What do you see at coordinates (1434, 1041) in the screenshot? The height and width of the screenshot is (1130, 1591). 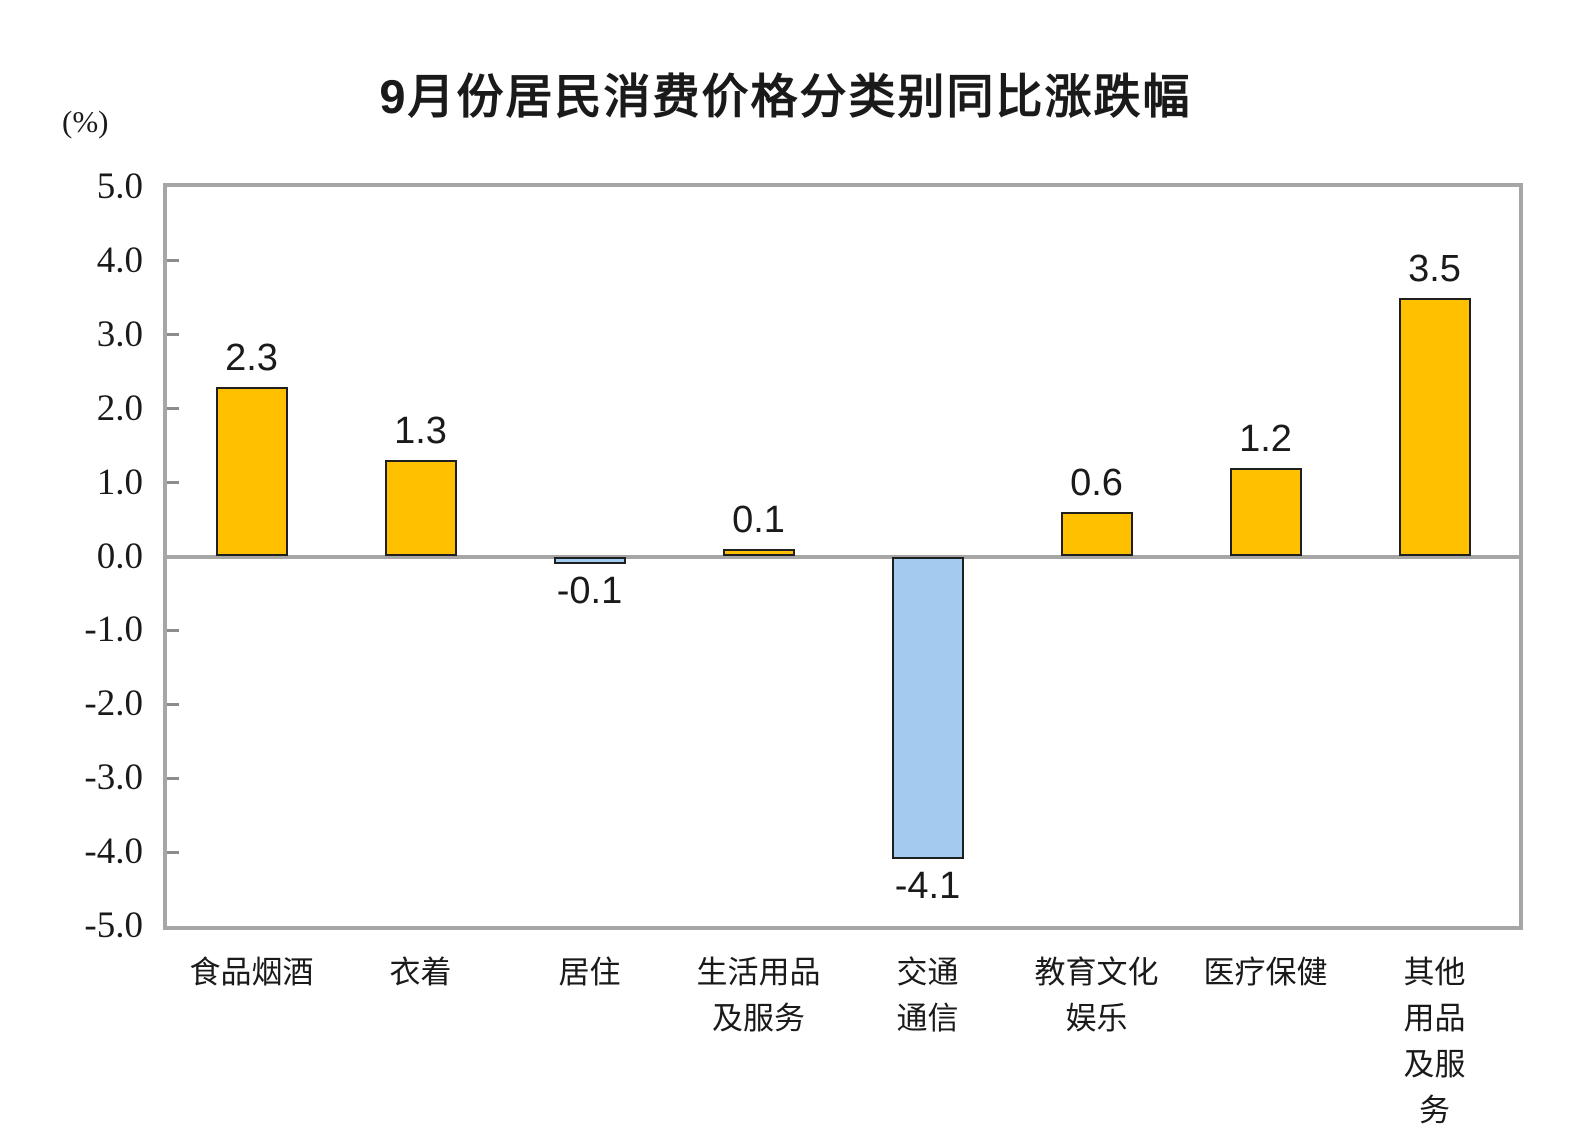 I see `x-category-label-7: 其他用品 及服务` at bounding box center [1434, 1041].